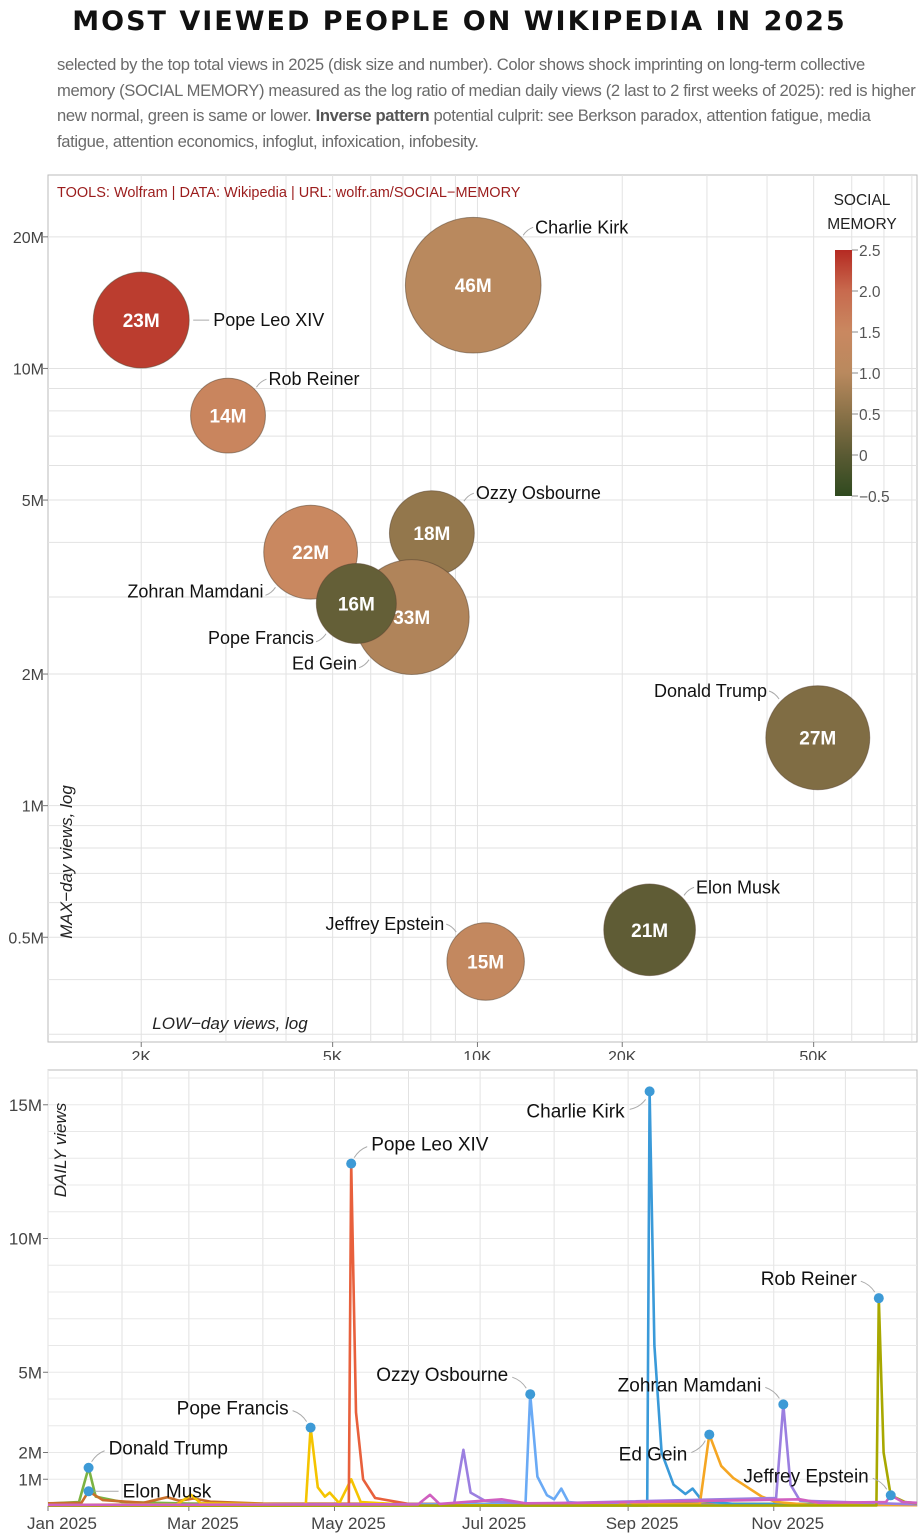  Describe the element at coordinates (762, 736) in the screenshot. I see `bubble: 27M Donald Trump` at that location.